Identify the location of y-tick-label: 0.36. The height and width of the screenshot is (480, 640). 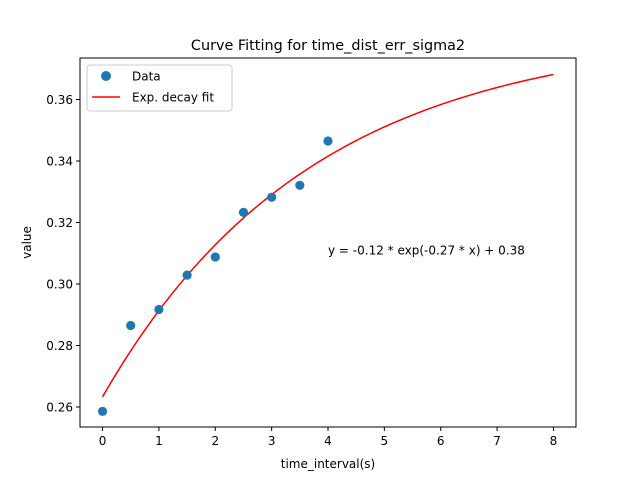
(59, 100).